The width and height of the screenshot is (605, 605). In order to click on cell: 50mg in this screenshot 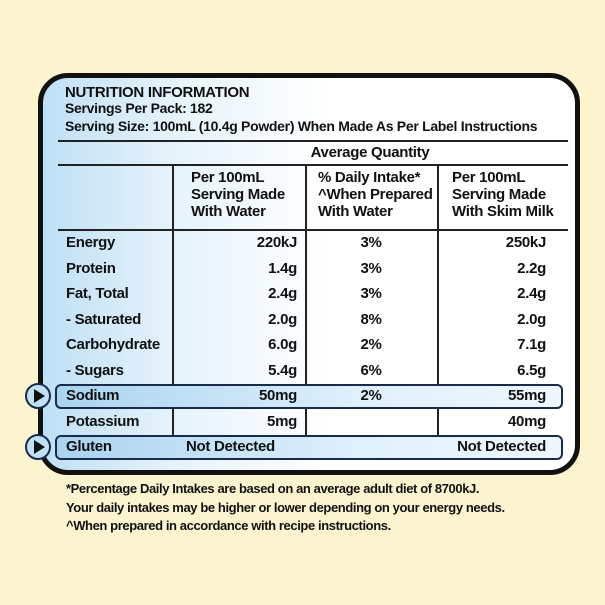, I will do `click(278, 395)`.